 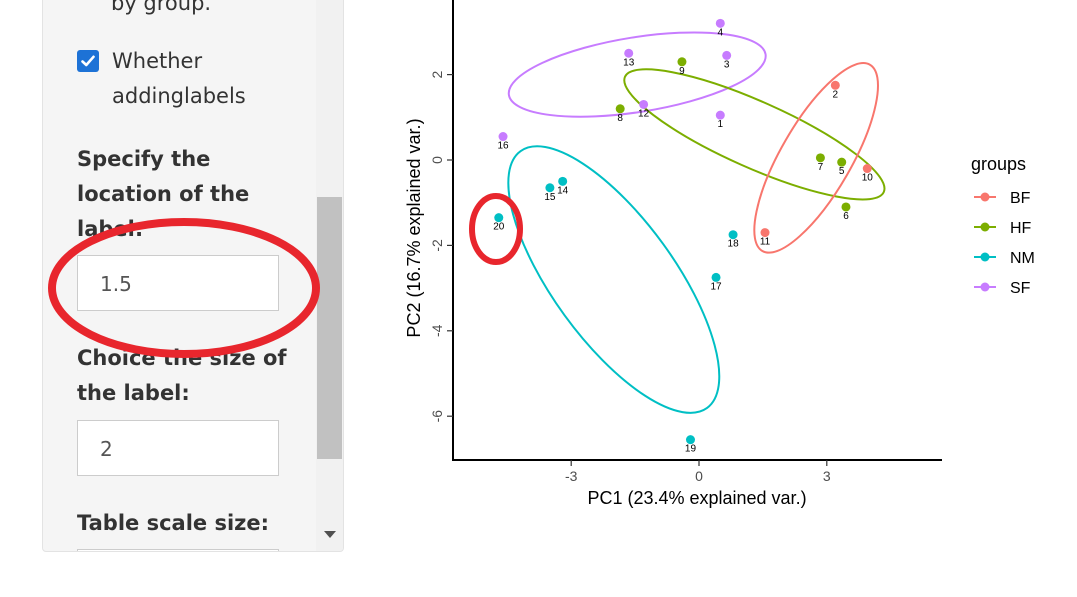 What do you see at coordinates (682, 71) in the screenshot?
I see `point-label-9: 9` at bounding box center [682, 71].